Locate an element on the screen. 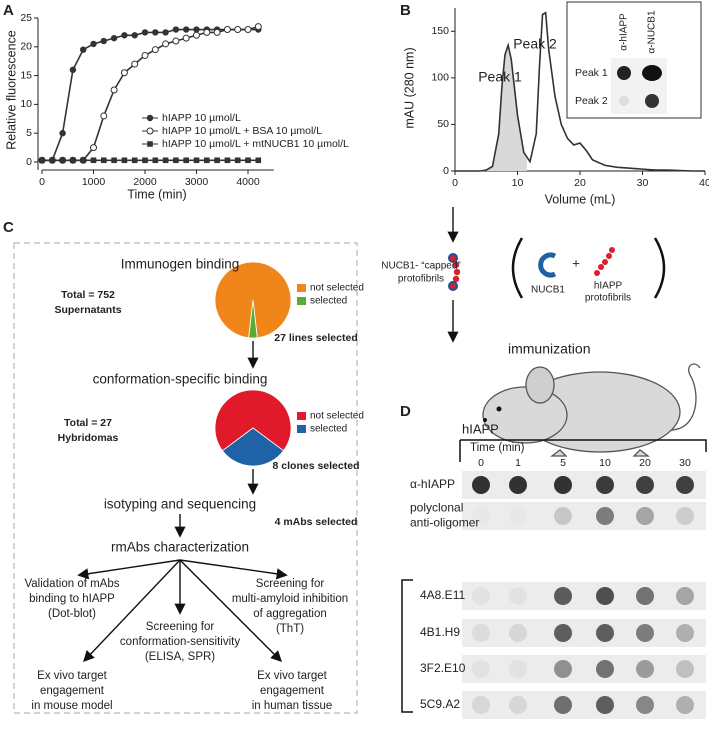  annotation: Peak 2 is located at coordinates (535, 44).